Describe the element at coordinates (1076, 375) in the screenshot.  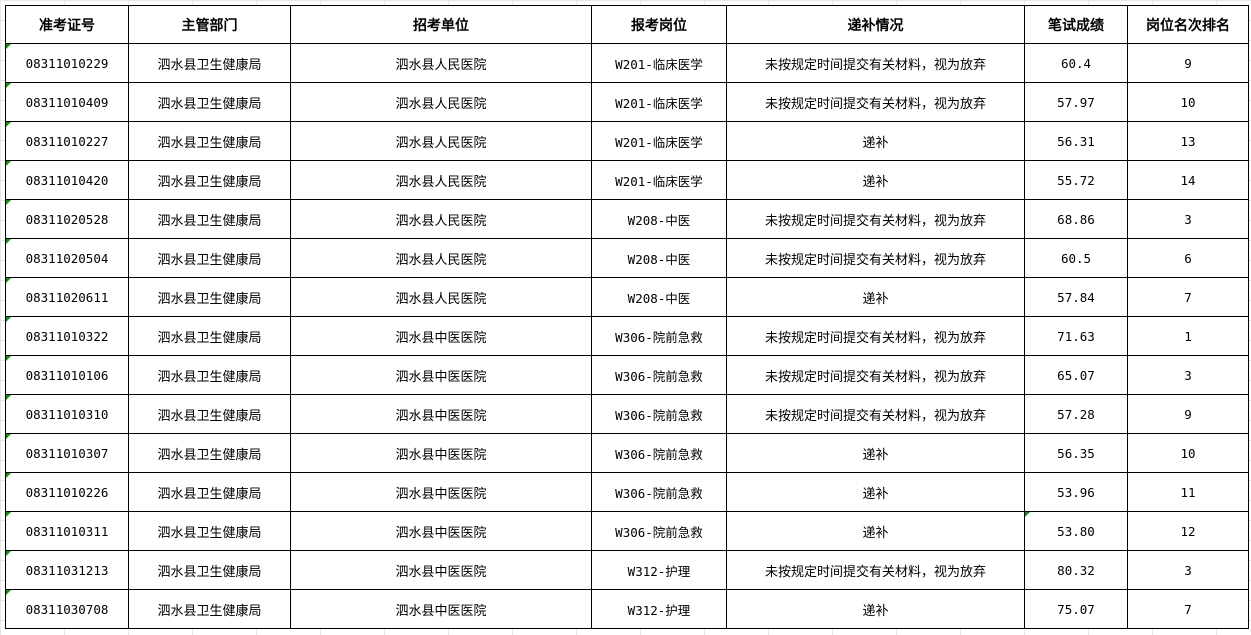
I see `cell-score: 65.07` at that location.